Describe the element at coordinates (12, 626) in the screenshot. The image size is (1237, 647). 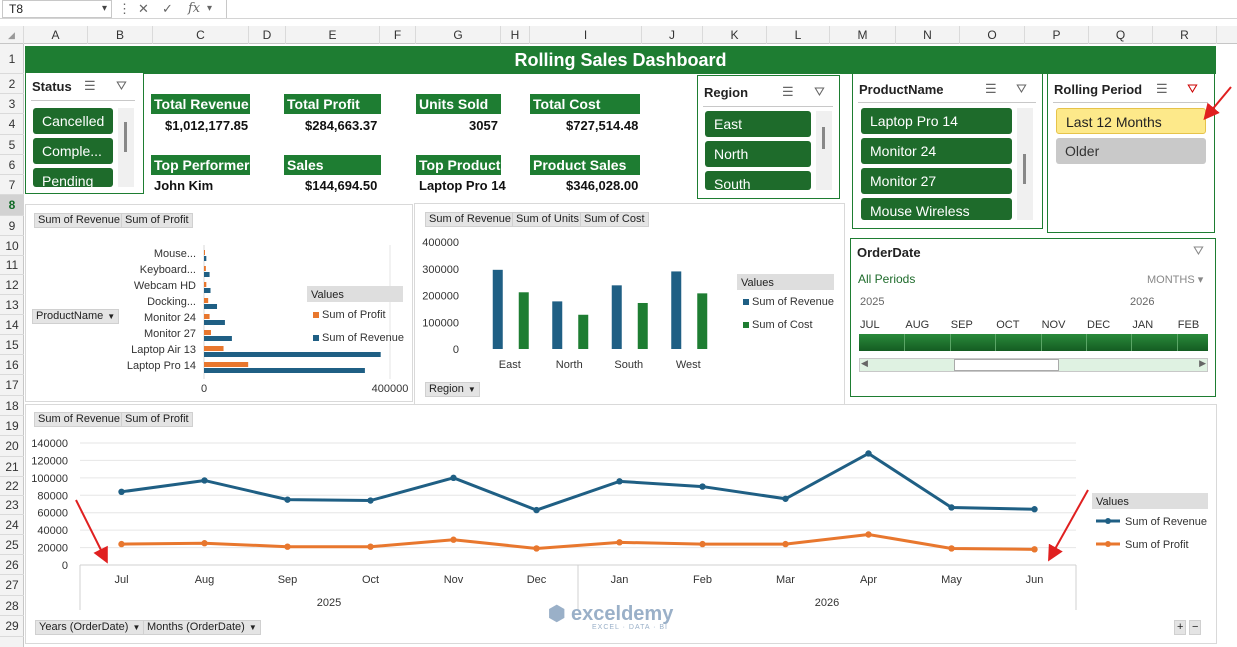
I see `row-header-29: 29` at that location.